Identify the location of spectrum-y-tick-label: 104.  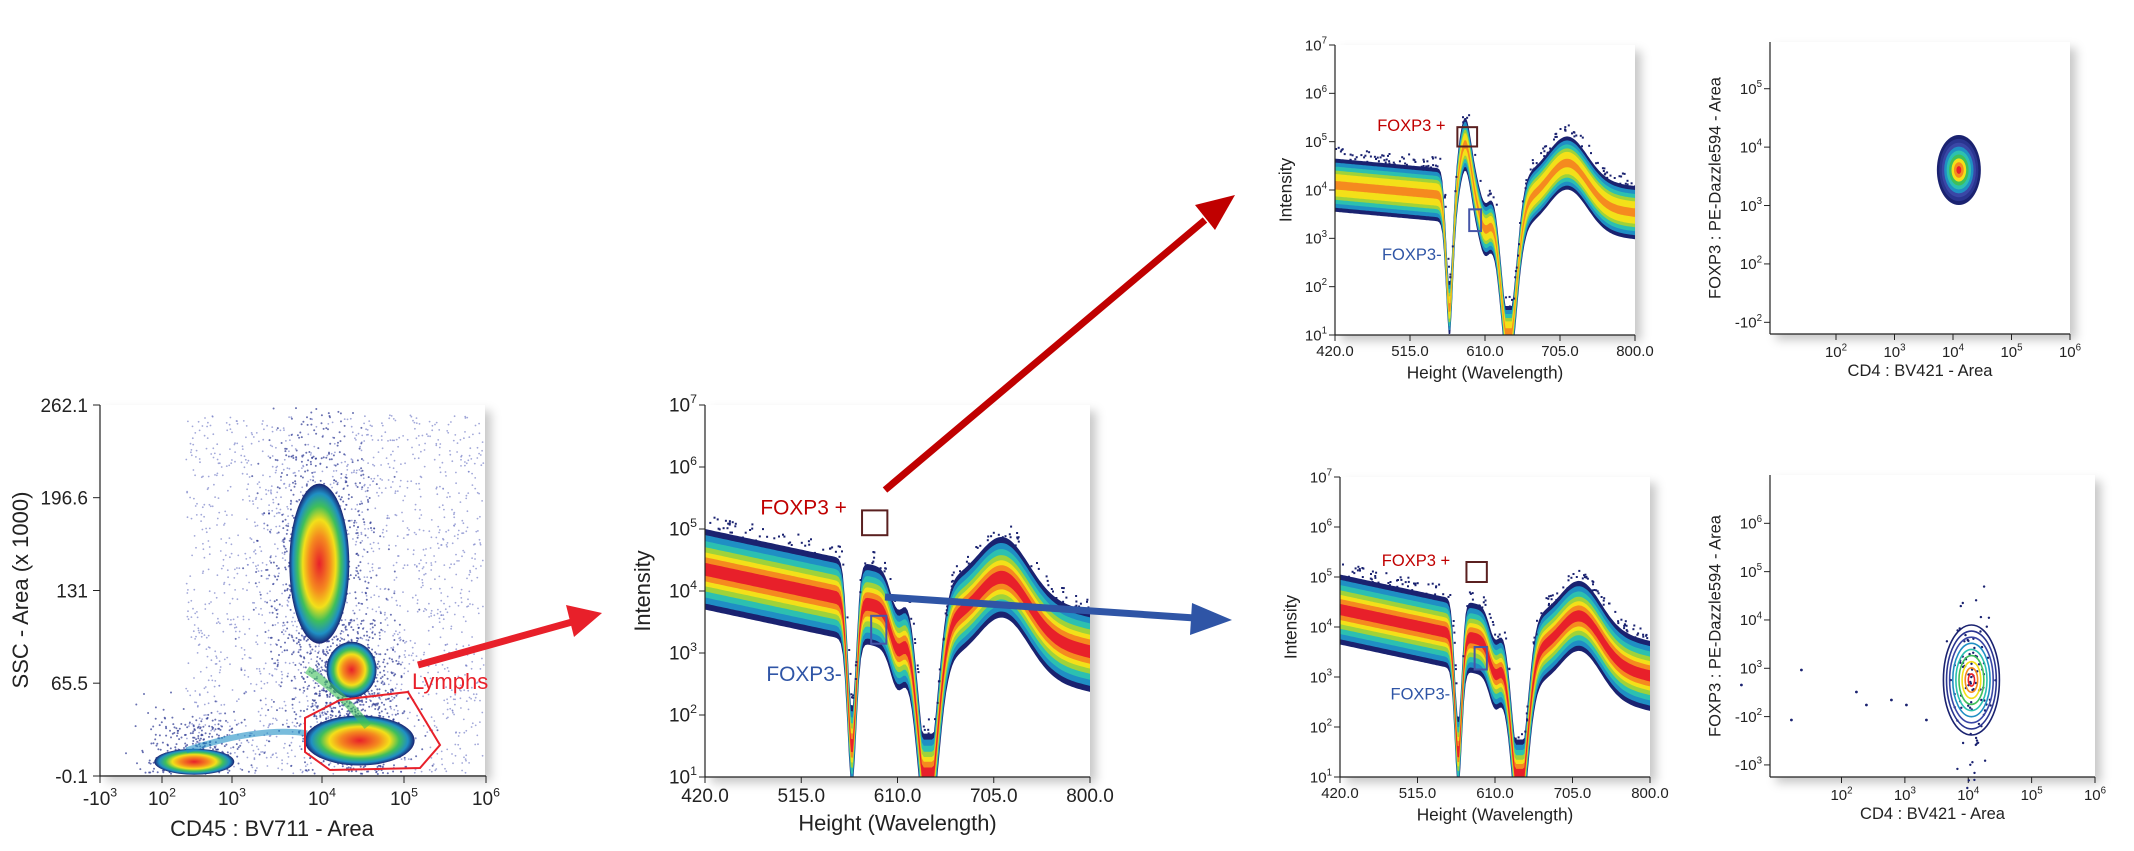
(1316, 190).